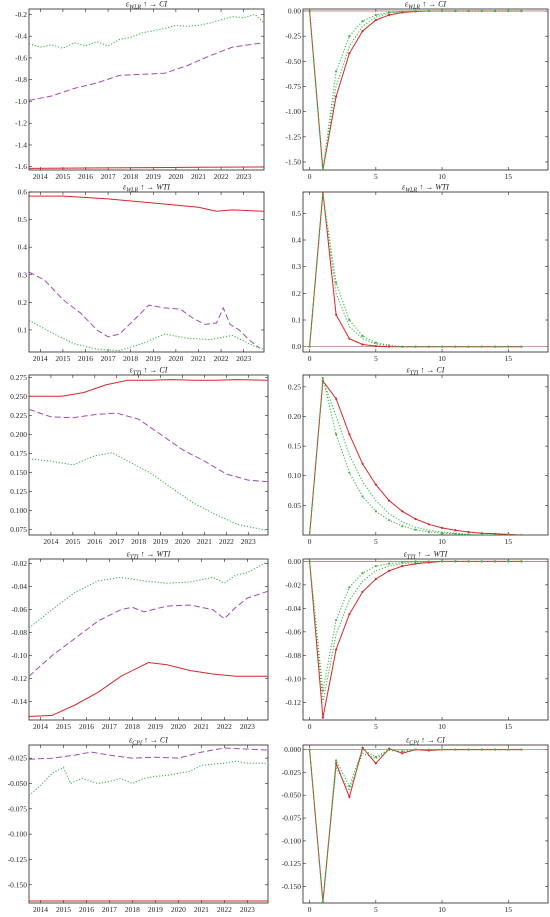  I want to click on y-tick-label: 0.0, so click(297, 346).